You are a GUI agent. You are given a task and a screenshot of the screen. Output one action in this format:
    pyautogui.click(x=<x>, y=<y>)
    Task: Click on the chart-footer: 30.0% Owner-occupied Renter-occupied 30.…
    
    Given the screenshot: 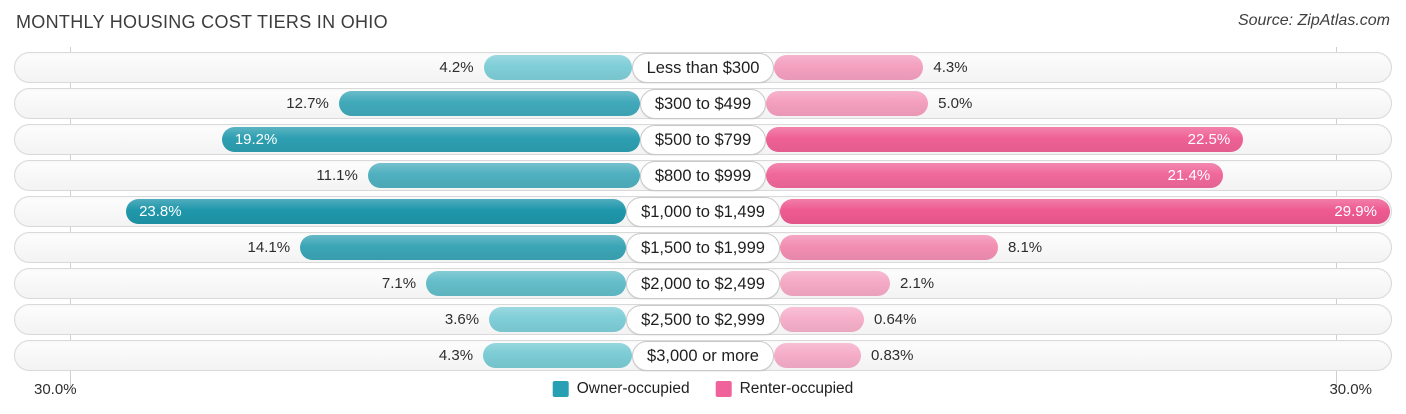 What is the action you would take?
    pyautogui.click(x=703, y=389)
    